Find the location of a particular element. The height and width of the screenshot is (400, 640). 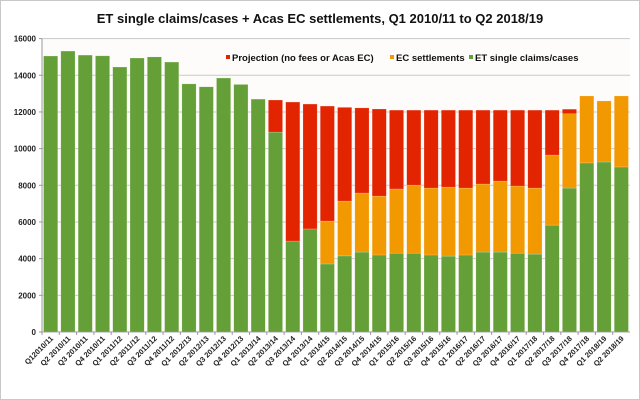

y-tick-label: 10000 is located at coordinates (25, 149).